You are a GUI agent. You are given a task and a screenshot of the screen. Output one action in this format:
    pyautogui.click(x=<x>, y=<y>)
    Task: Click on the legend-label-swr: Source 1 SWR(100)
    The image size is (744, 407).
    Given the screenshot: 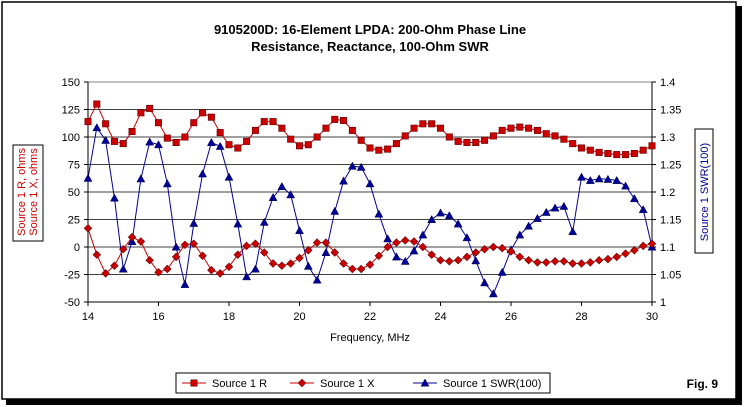 What is the action you would take?
    pyautogui.click(x=492, y=384)
    